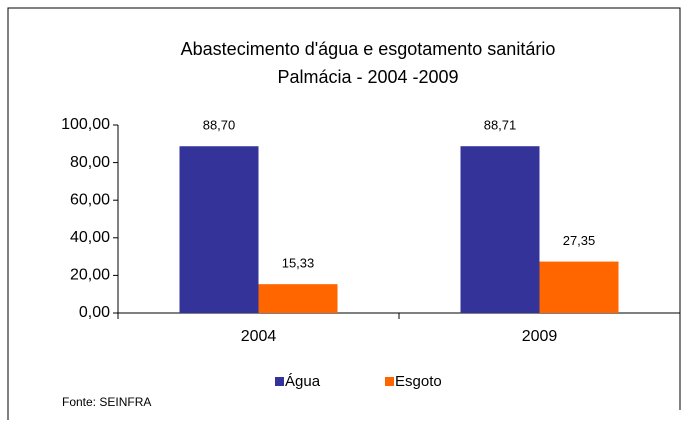 This screenshot has width=685, height=425. What do you see at coordinates (367, 77) in the screenshot?
I see `chart-subtitle: Palmácia - 2004 -2009` at bounding box center [367, 77].